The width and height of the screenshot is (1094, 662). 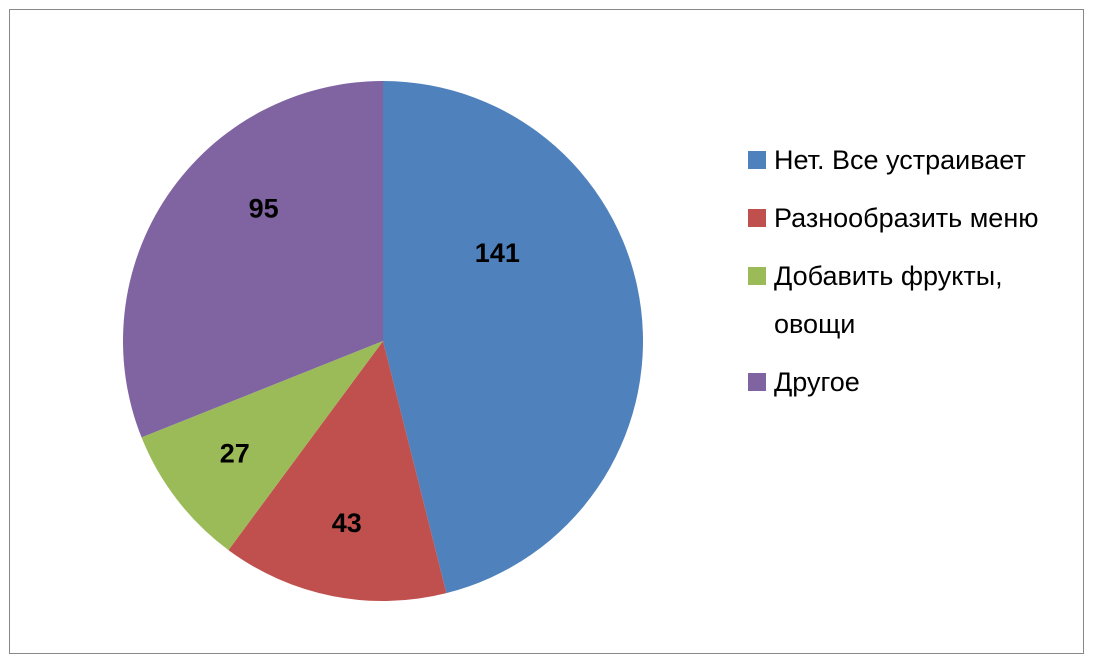 I want to click on legend-item: Разнообразить меню, so click(x=913, y=218).